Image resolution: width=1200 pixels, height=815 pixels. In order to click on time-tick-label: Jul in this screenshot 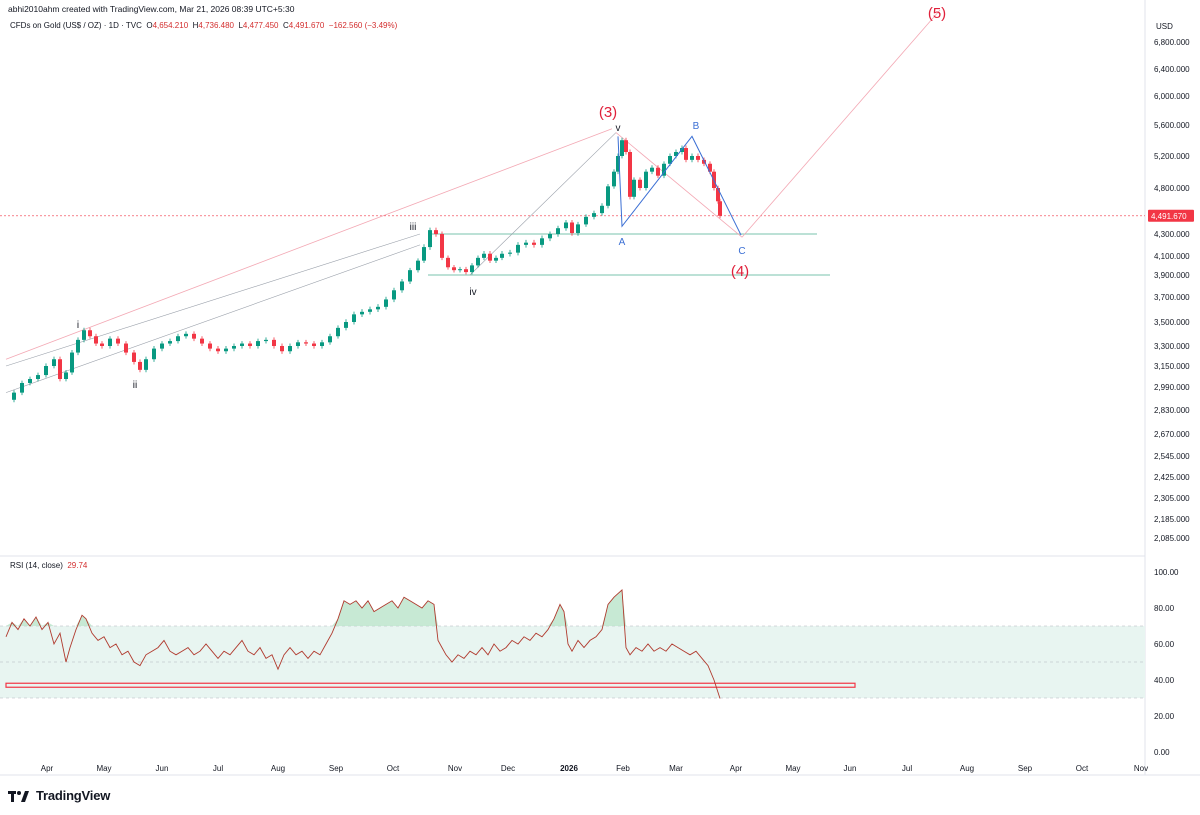, I will do `click(907, 768)`.